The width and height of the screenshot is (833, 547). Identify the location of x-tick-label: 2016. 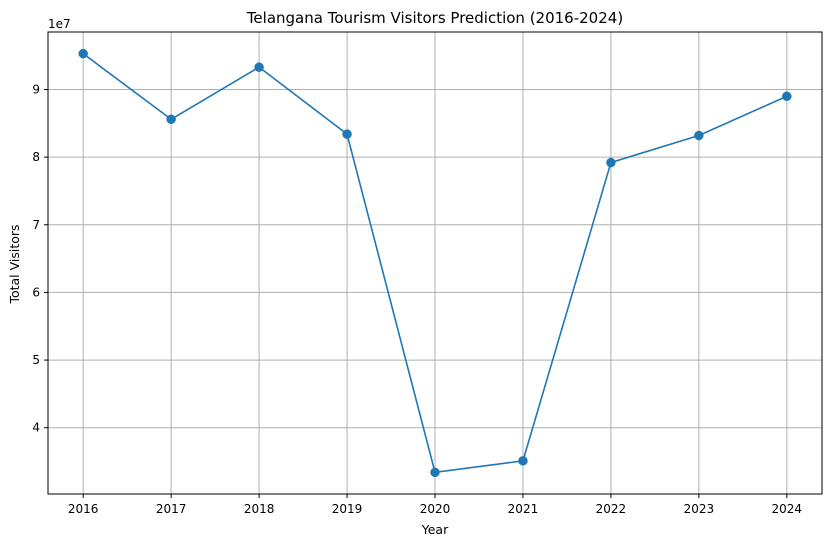
(83, 509).